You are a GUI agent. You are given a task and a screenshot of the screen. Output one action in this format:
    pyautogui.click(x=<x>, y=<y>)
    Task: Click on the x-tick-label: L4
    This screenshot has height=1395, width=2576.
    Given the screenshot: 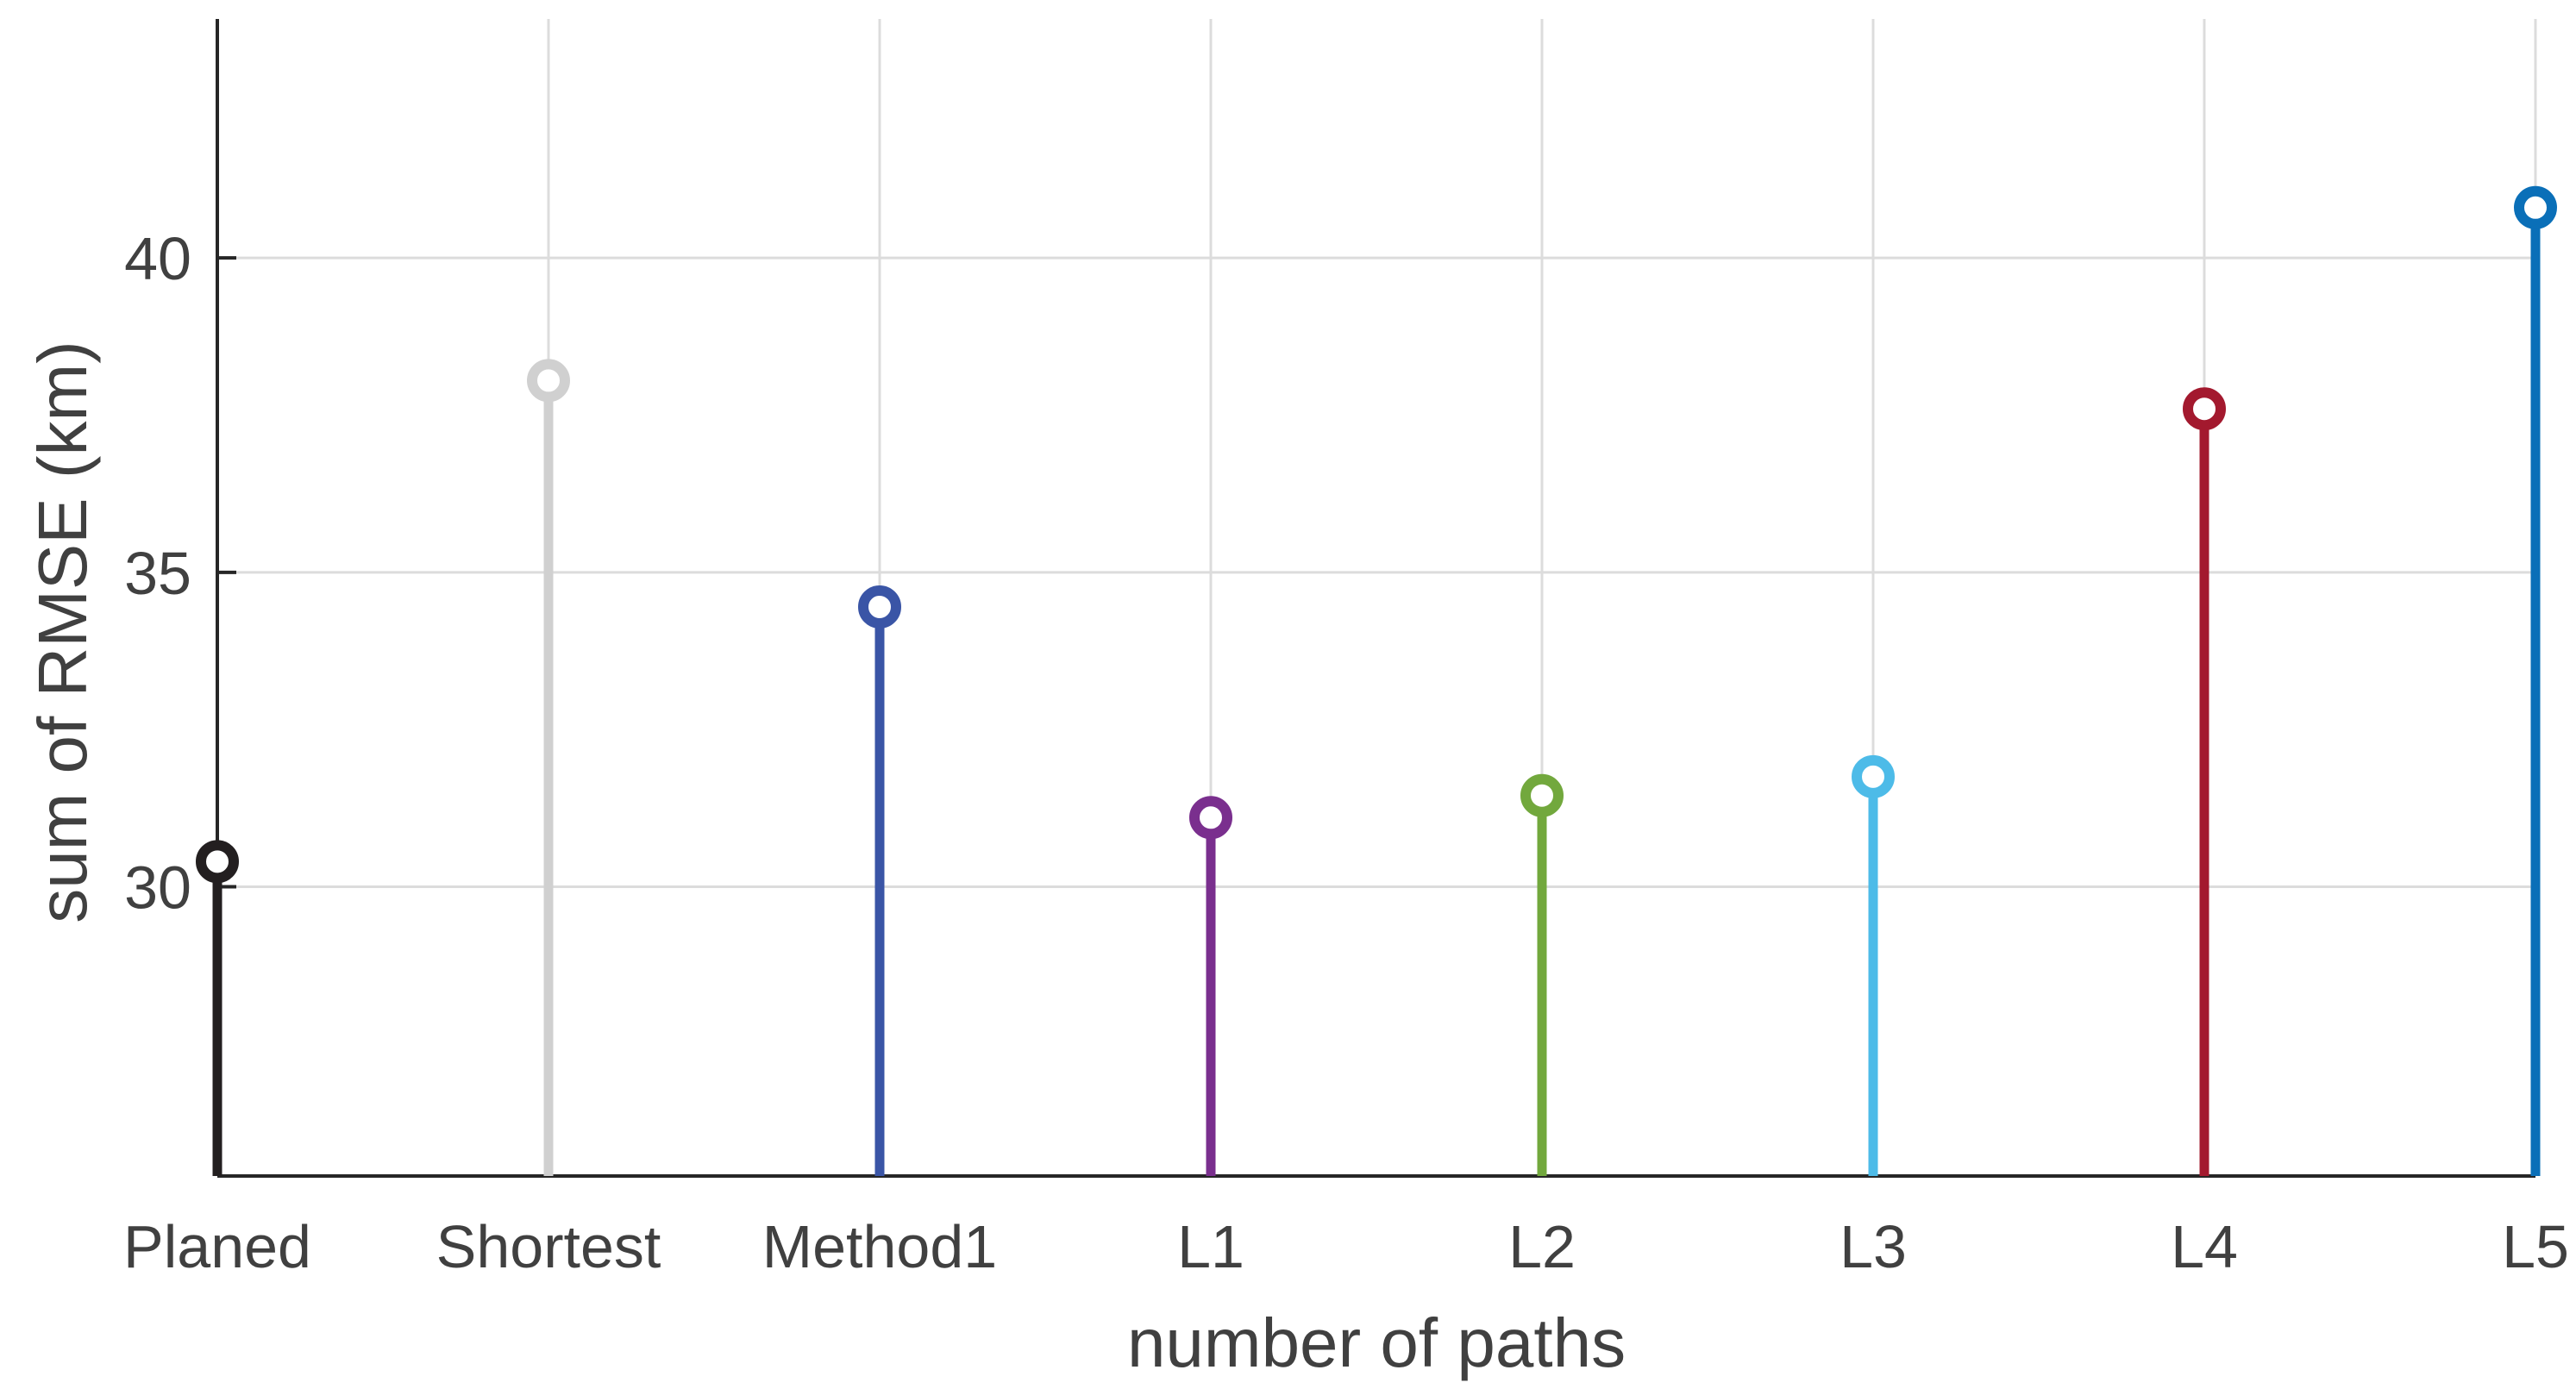 What is the action you would take?
    pyautogui.click(x=2204, y=1246)
    